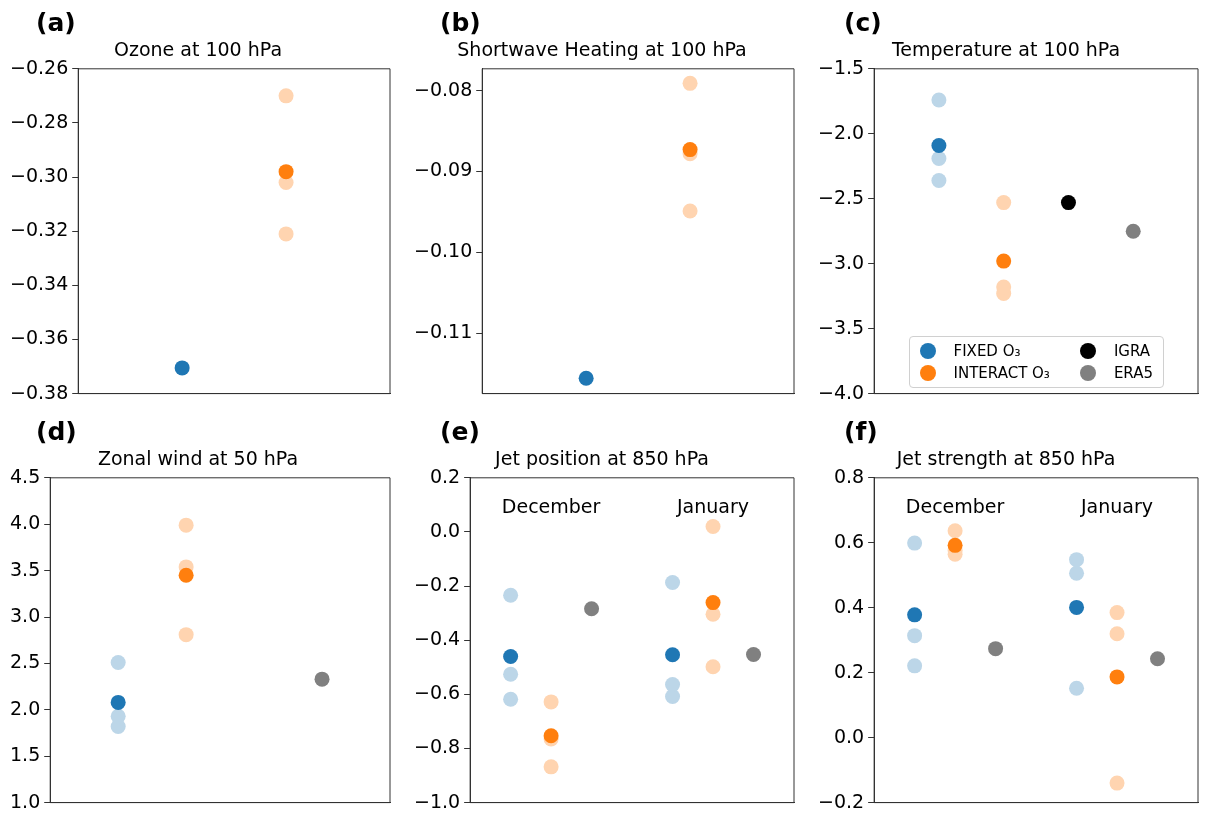  What do you see at coordinates (841, 261) in the screenshot?
I see `y-tick-label: −3.0` at bounding box center [841, 261].